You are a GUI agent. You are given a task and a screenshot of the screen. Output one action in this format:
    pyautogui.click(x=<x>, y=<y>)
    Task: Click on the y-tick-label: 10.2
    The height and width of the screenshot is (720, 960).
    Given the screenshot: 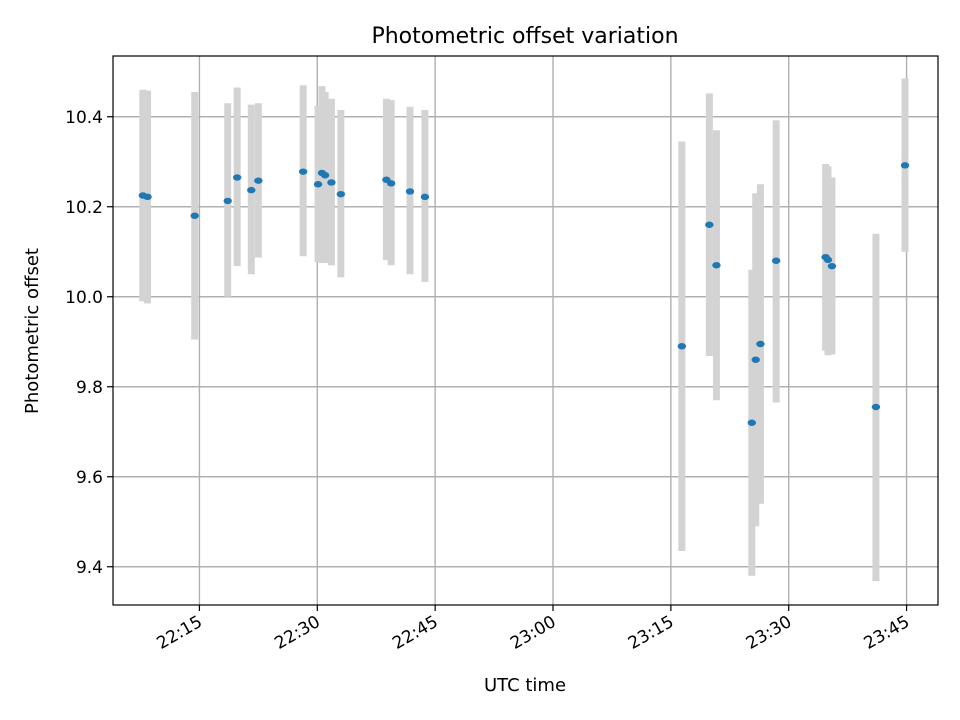 What is the action you would take?
    pyautogui.click(x=84, y=208)
    